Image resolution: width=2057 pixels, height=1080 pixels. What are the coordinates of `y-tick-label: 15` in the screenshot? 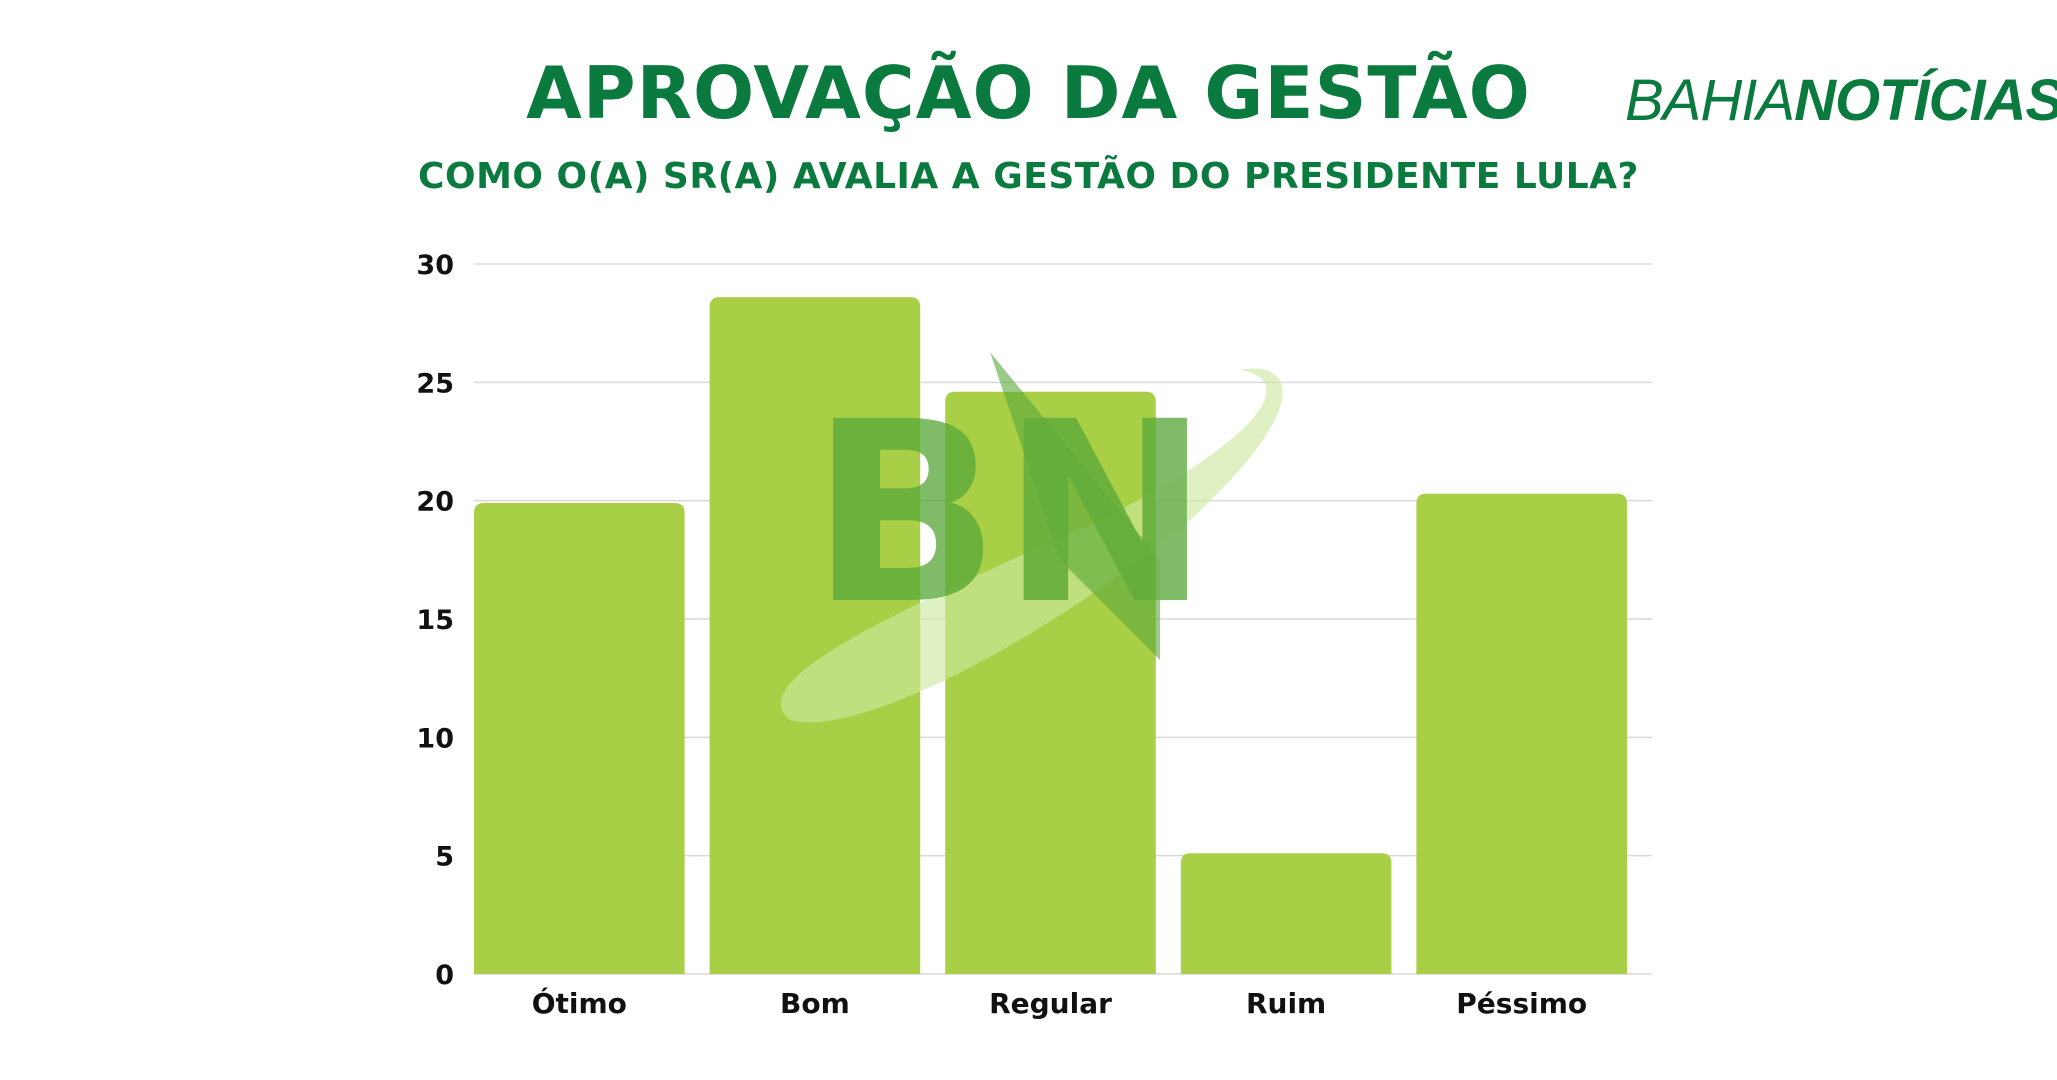 It's located at (435, 620).